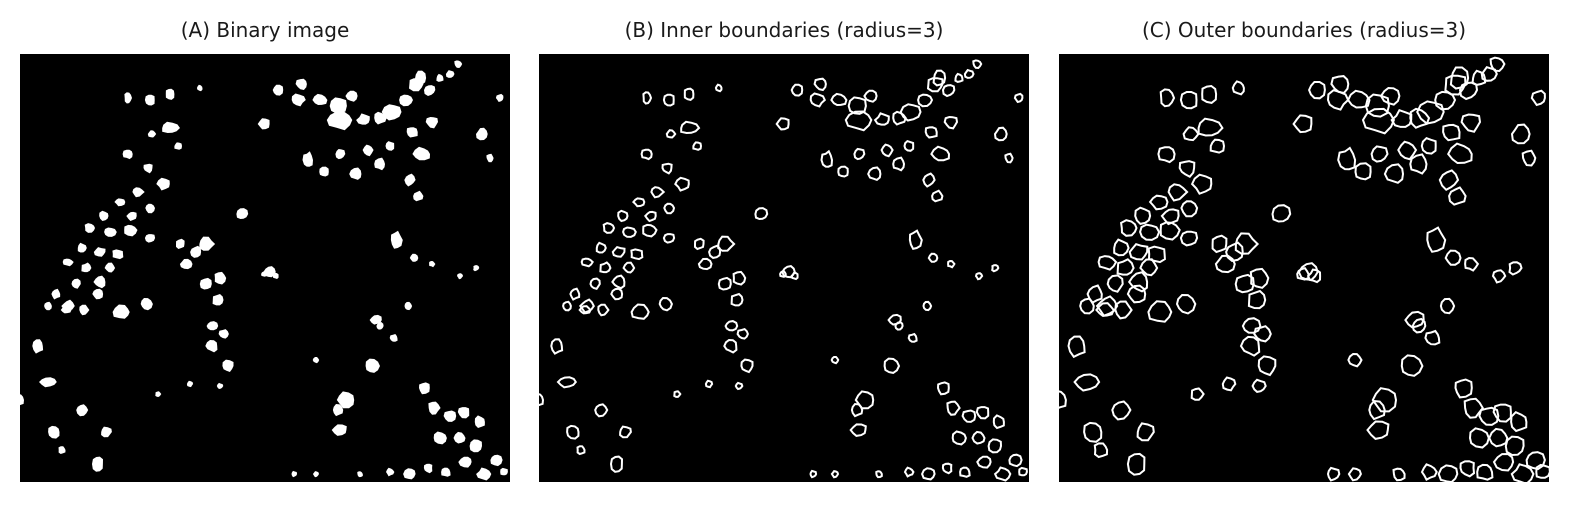 The width and height of the screenshot is (1580, 506). Describe the element at coordinates (265, 30) in the screenshot. I see `panel-a-title: (A) Binary image` at that location.